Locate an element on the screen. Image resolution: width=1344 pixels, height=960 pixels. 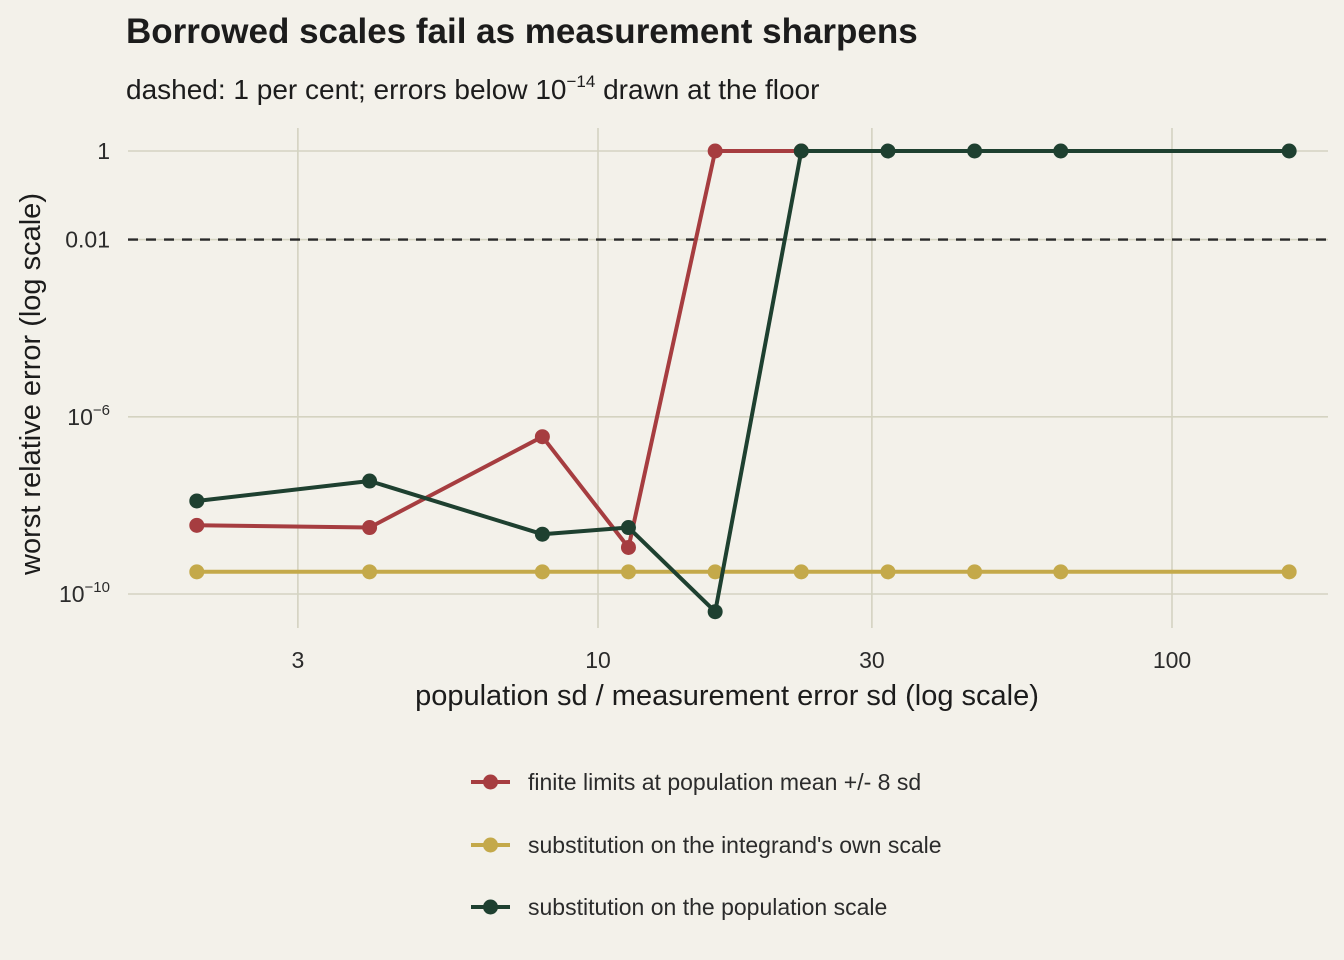
x-tick-label-3: 100 is located at coordinates (1172, 660).